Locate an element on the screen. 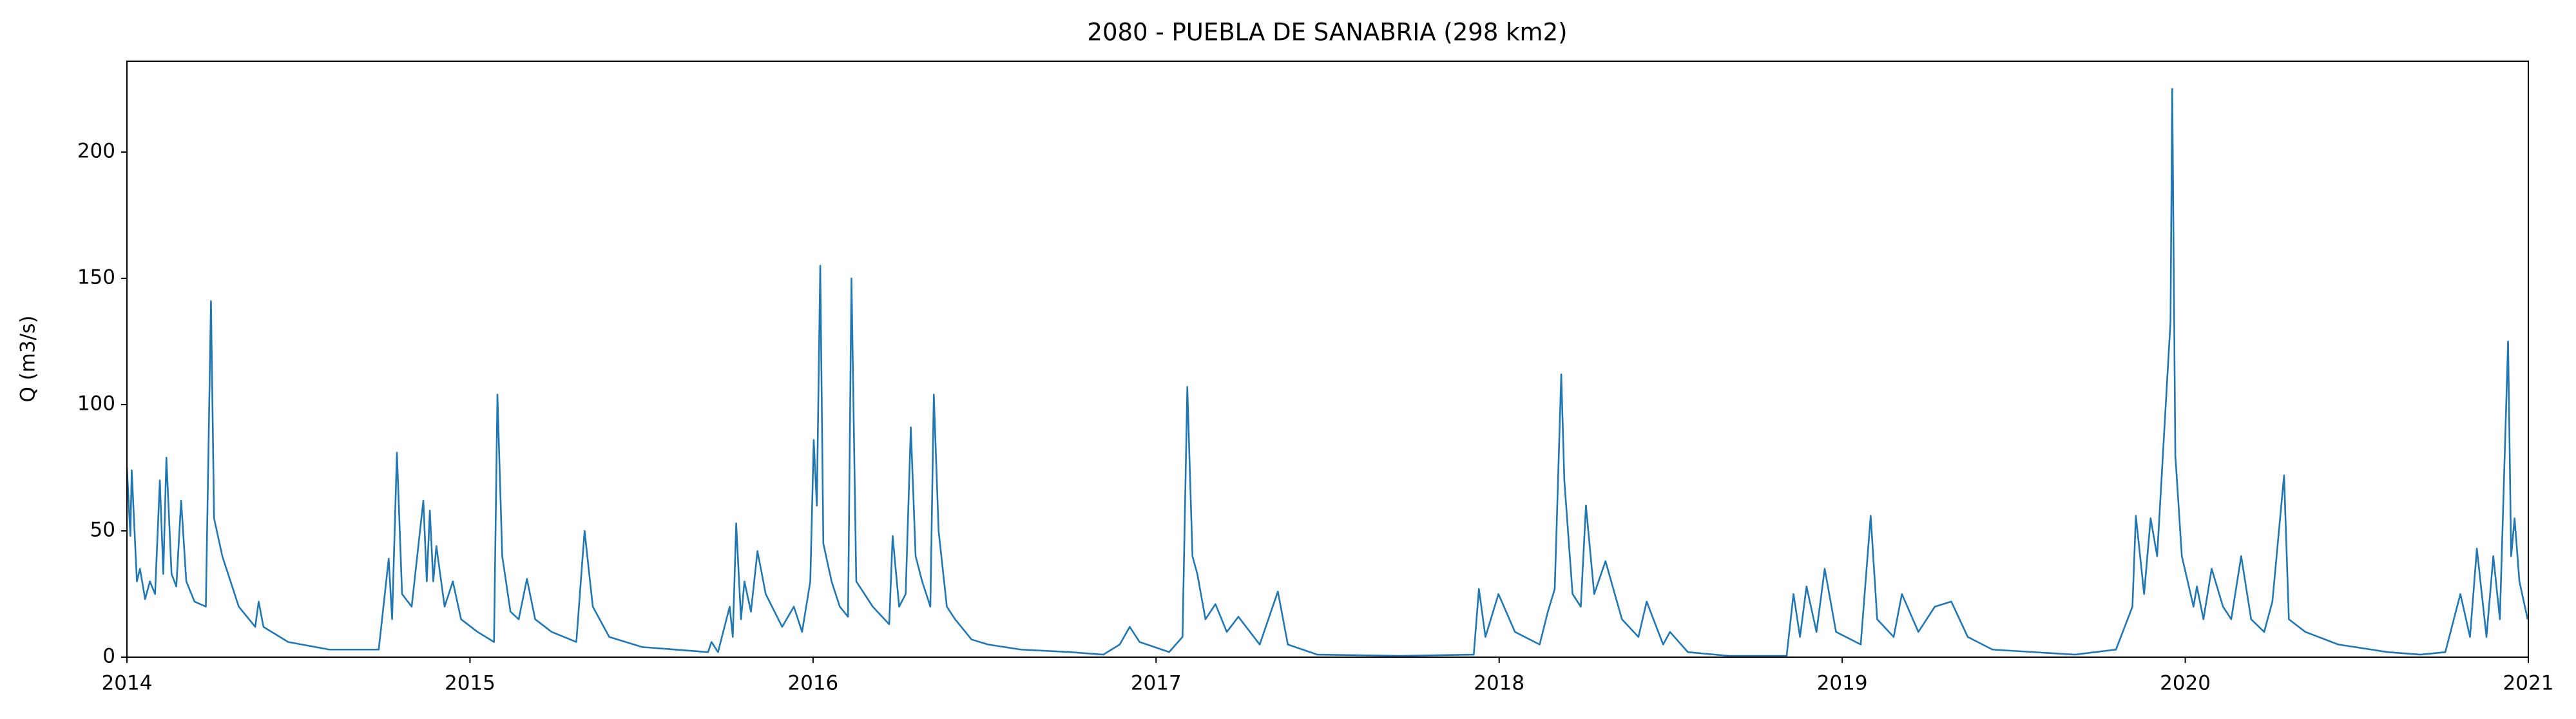 The width and height of the screenshot is (2576, 719). x-tick-label: 2018 is located at coordinates (1499, 683).